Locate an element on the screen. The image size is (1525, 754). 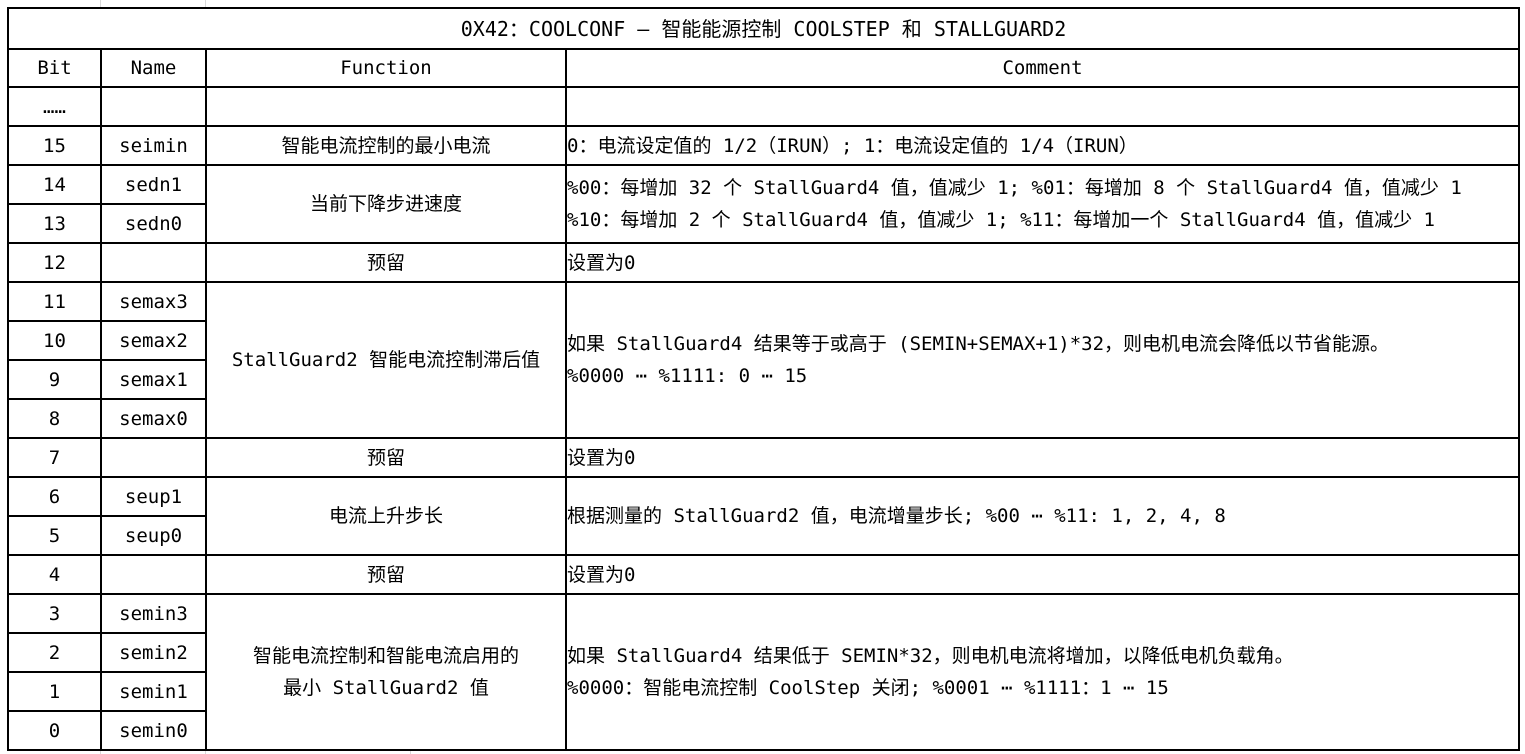
name-cell: seimin is located at coordinates (153, 145).